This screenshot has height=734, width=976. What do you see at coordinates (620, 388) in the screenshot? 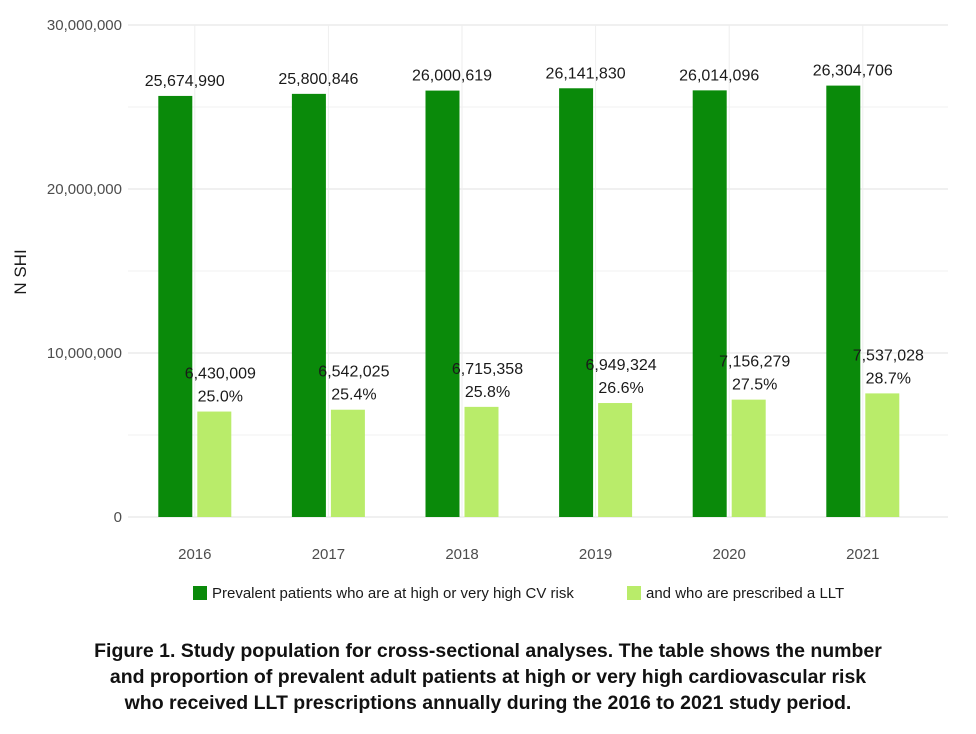
I see `data-label-percent: 26.6%` at bounding box center [620, 388].